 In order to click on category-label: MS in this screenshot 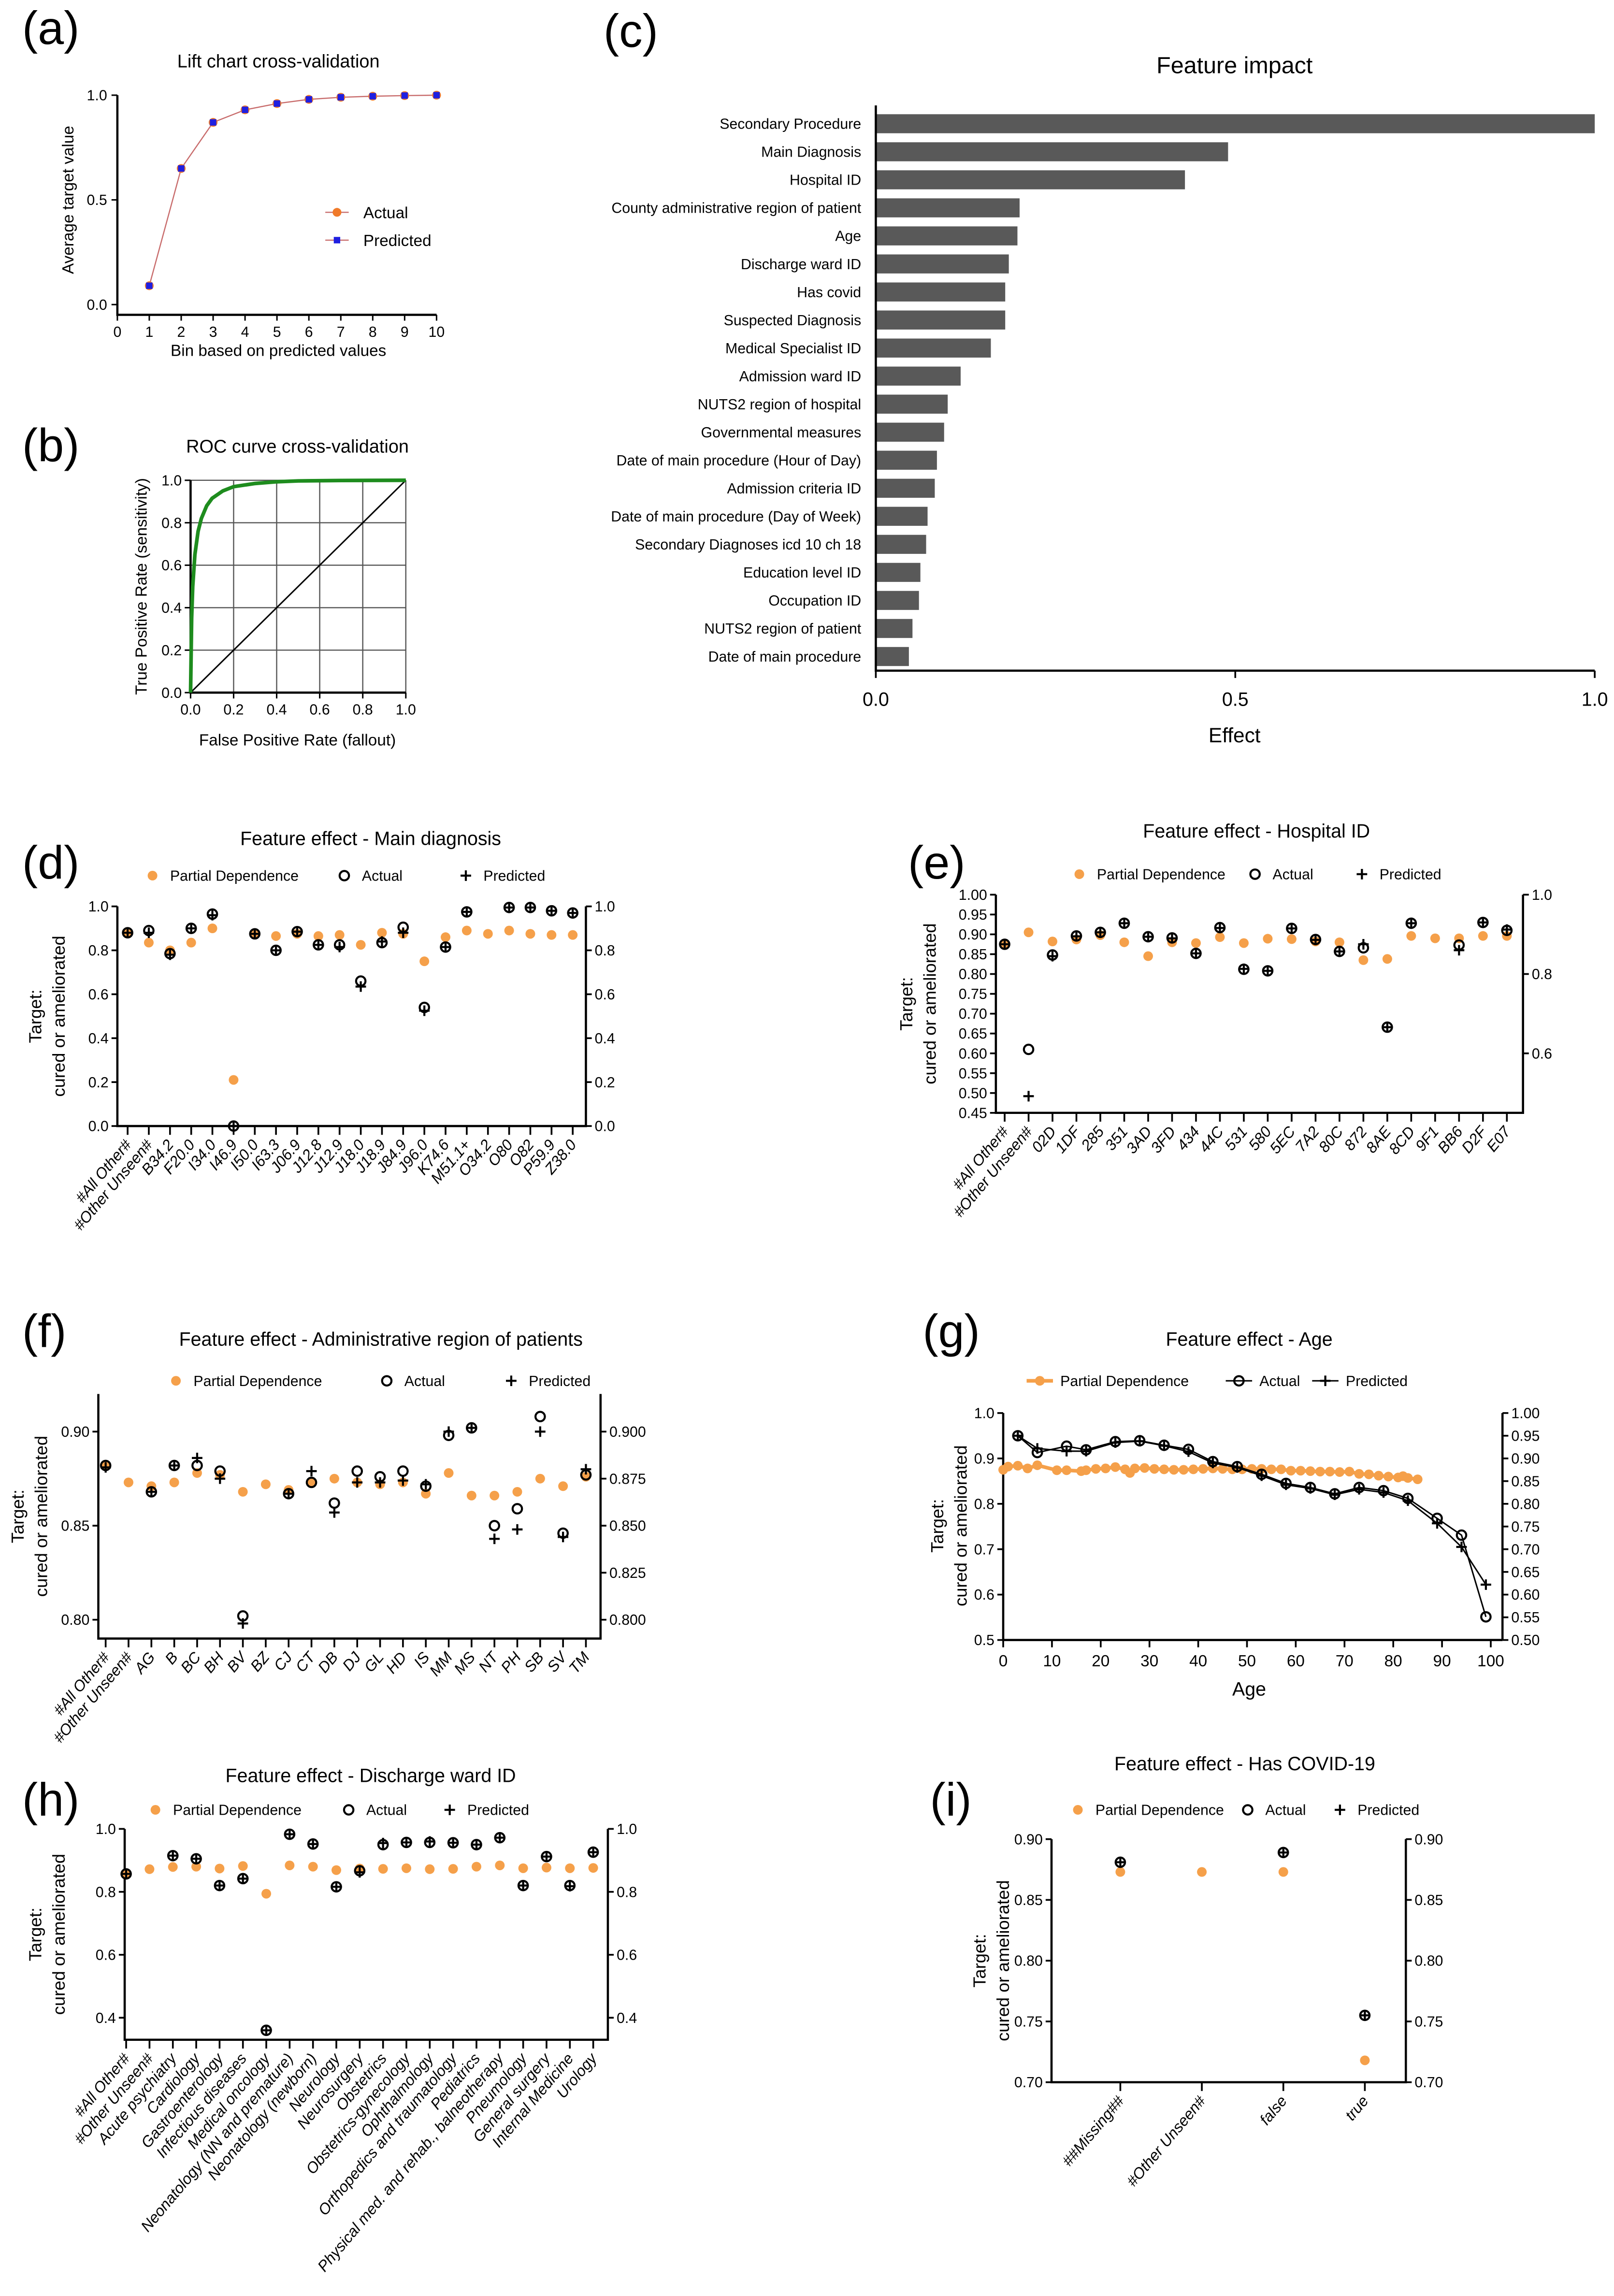, I will do `click(464, 1662)`.